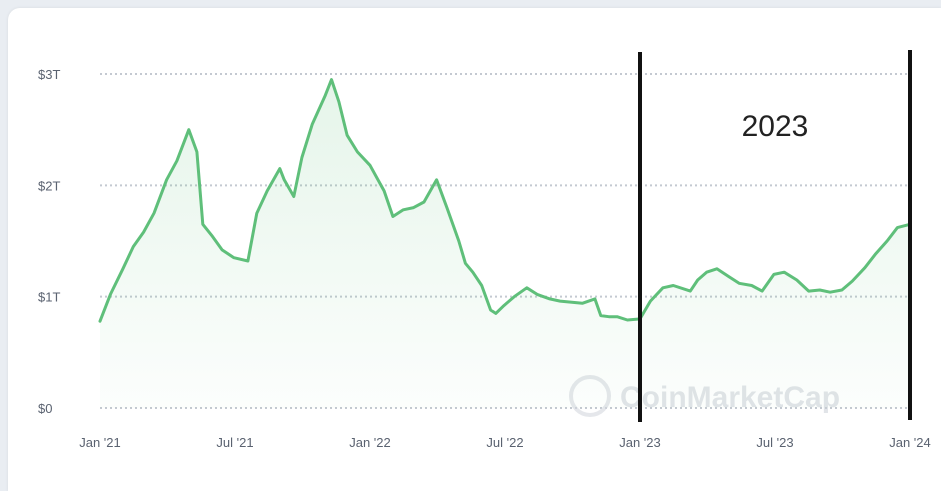 The height and width of the screenshot is (491, 941). Describe the element at coordinates (370, 442) in the screenshot. I see `x-tick-label: Jan '22` at that location.